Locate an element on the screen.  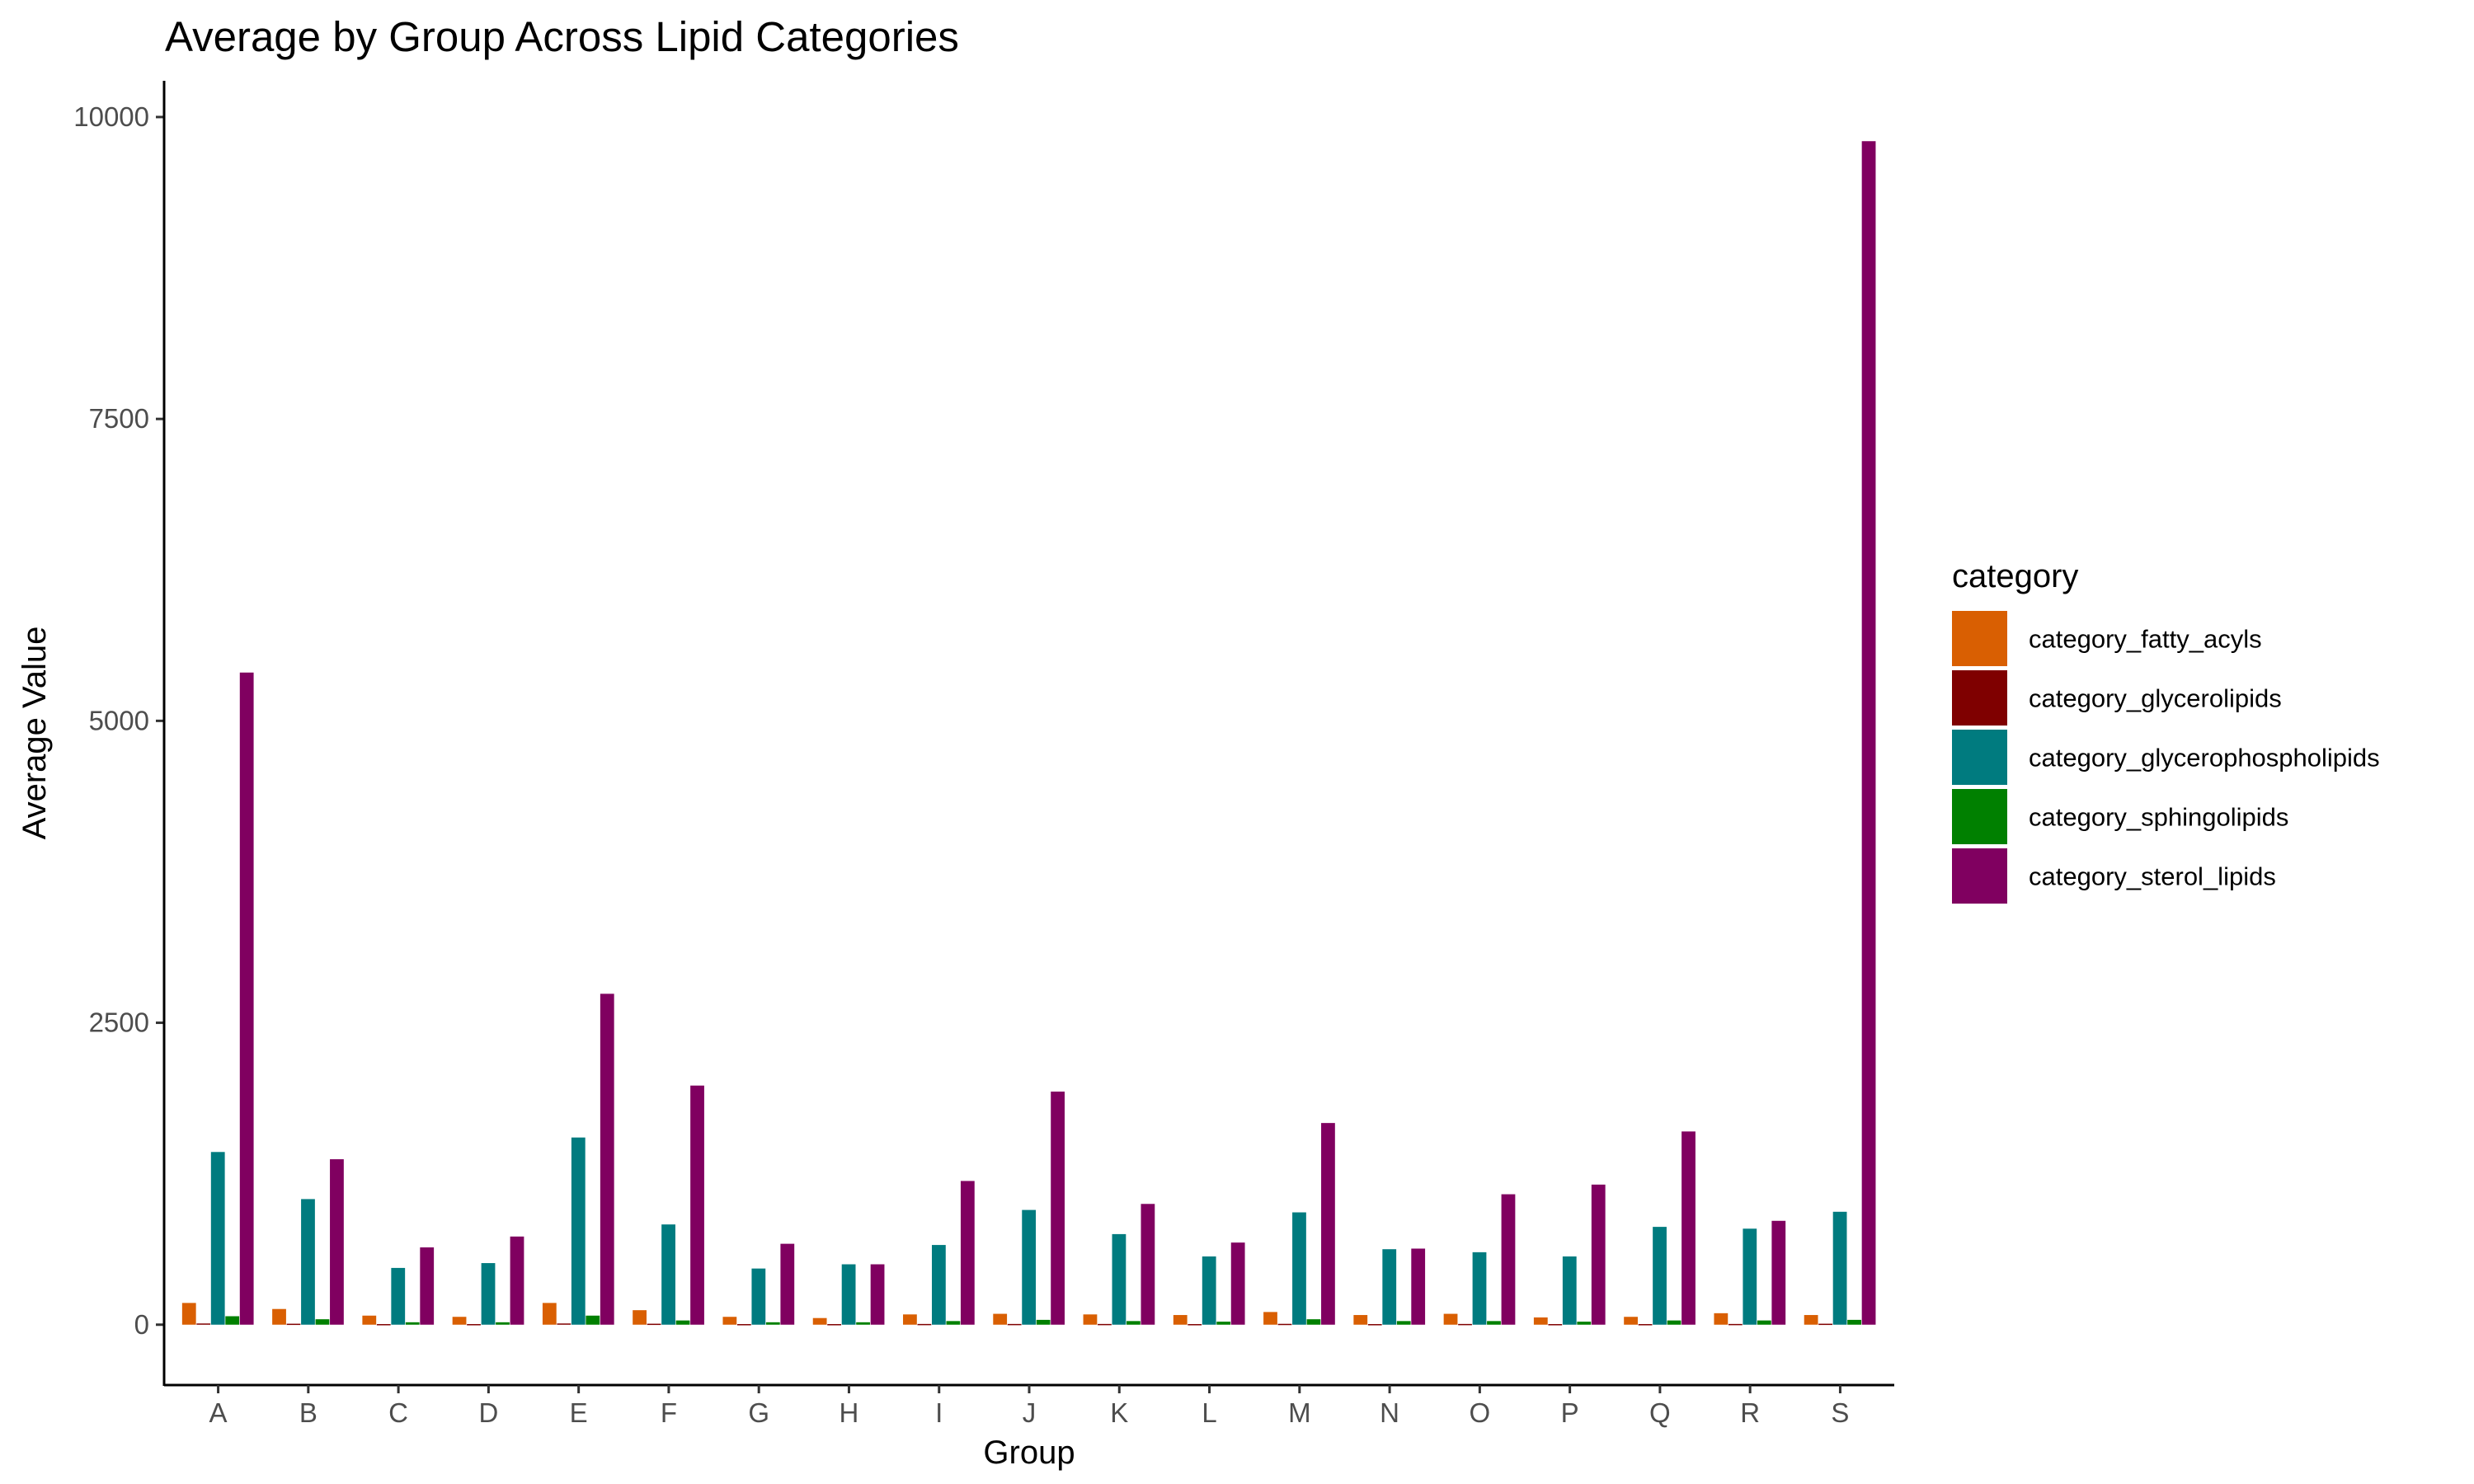
bar-J-category_glycerophospholipids is located at coordinates (1029, 1267).